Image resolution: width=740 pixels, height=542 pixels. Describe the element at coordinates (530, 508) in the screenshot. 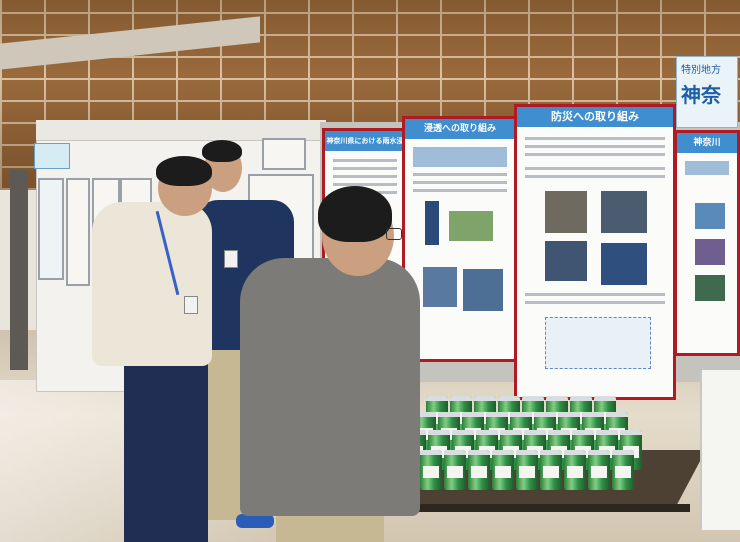

I see `table-edge` at that location.